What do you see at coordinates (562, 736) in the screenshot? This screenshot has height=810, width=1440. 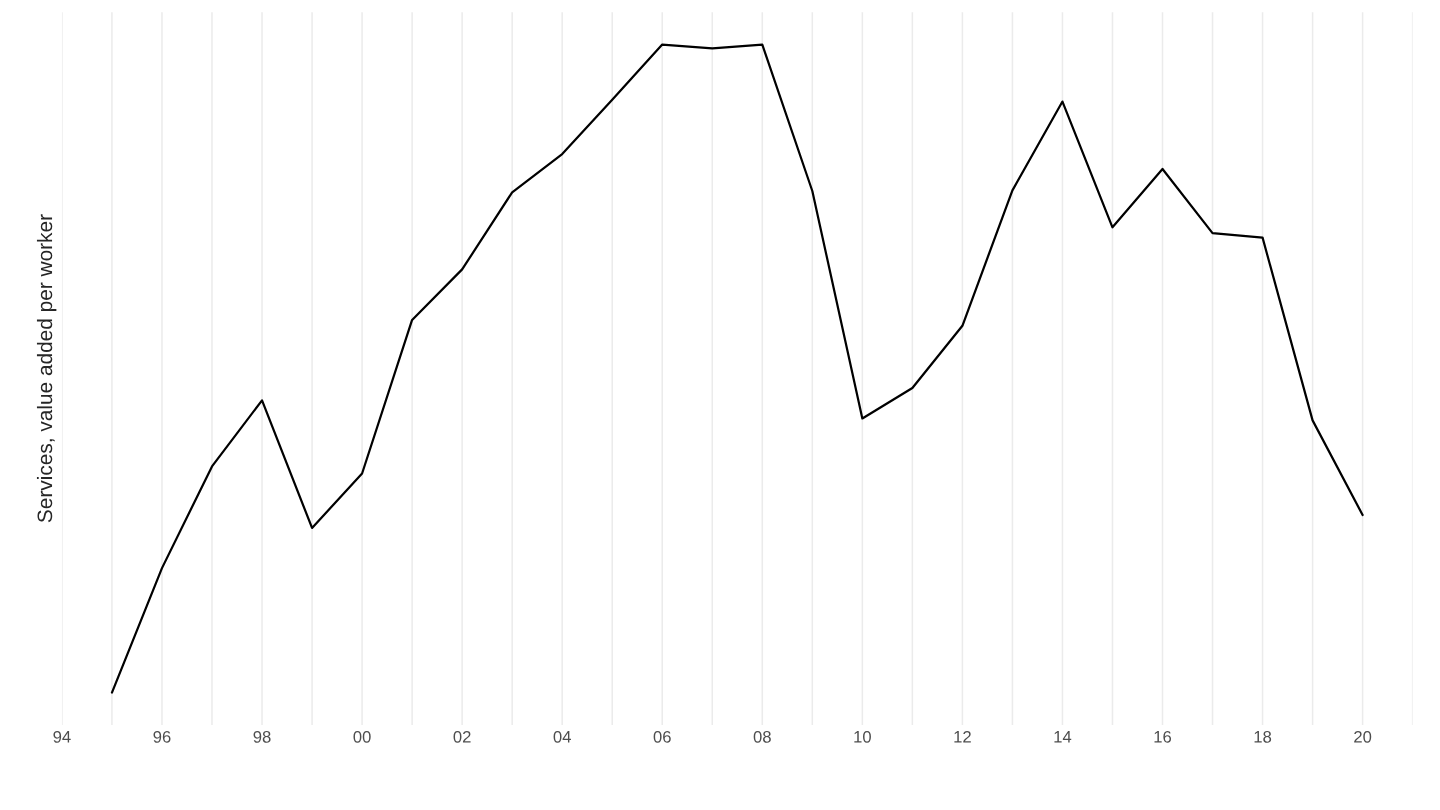 I see `x-tick-label: 04` at bounding box center [562, 736].